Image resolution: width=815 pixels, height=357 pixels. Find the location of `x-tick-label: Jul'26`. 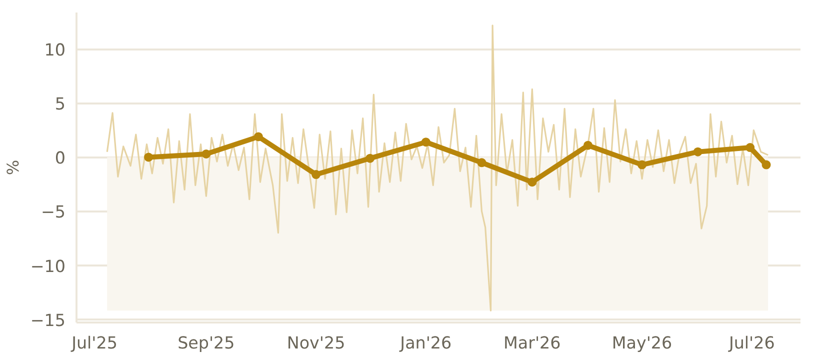

x-tick-label: Jul'26 is located at coordinates (751, 343).